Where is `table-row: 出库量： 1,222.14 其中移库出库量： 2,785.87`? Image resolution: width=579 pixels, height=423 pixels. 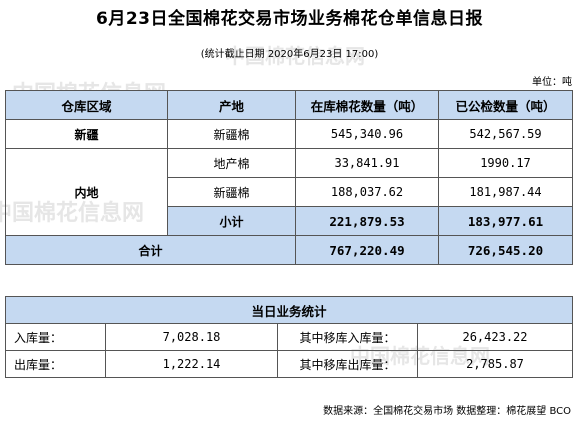
table-row: 出库量： 1,222.14 其中移库出库量： 2,785.87 is located at coordinates (289, 364).